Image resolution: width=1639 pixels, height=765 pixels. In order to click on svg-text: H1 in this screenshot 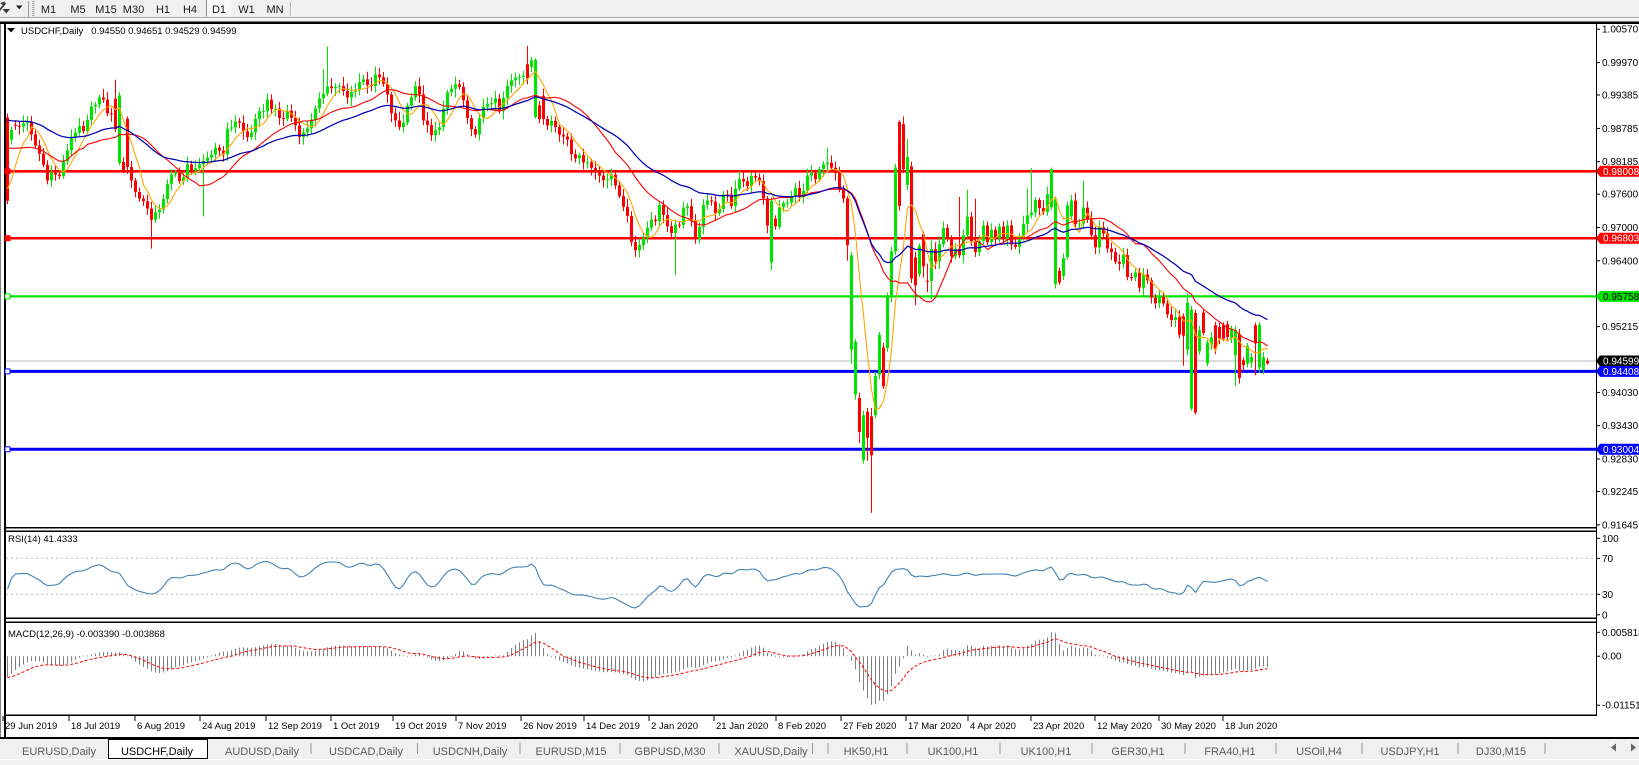, I will do `click(163, 10)`.